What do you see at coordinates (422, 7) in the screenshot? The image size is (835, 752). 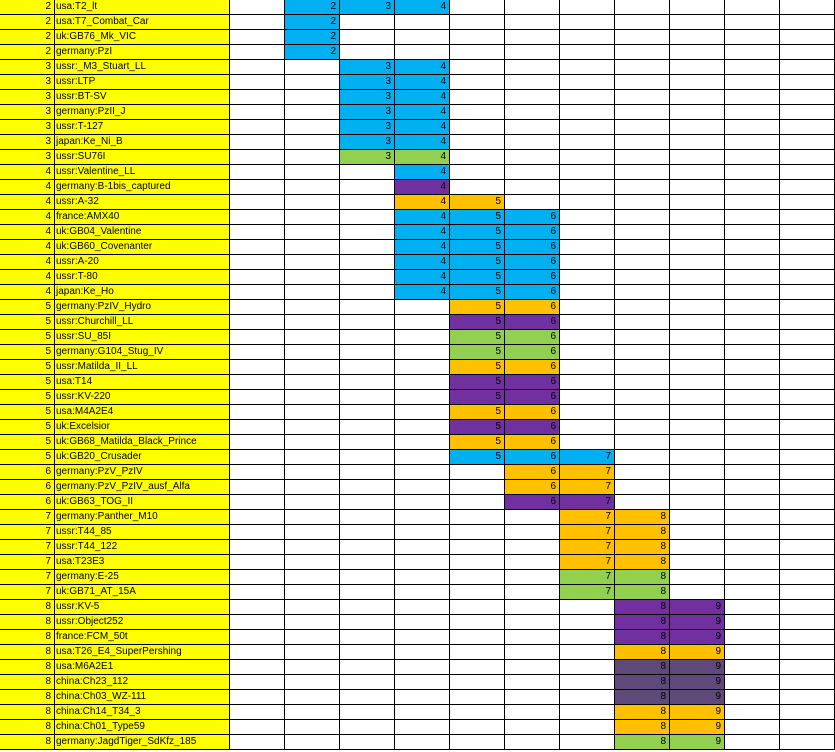 I see `battle-tier-cell: 4` at bounding box center [422, 7].